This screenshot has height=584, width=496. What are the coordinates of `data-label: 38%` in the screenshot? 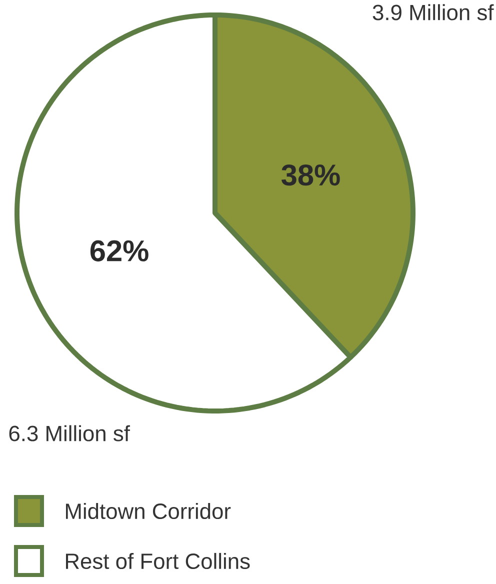 It's located at (311, 175).